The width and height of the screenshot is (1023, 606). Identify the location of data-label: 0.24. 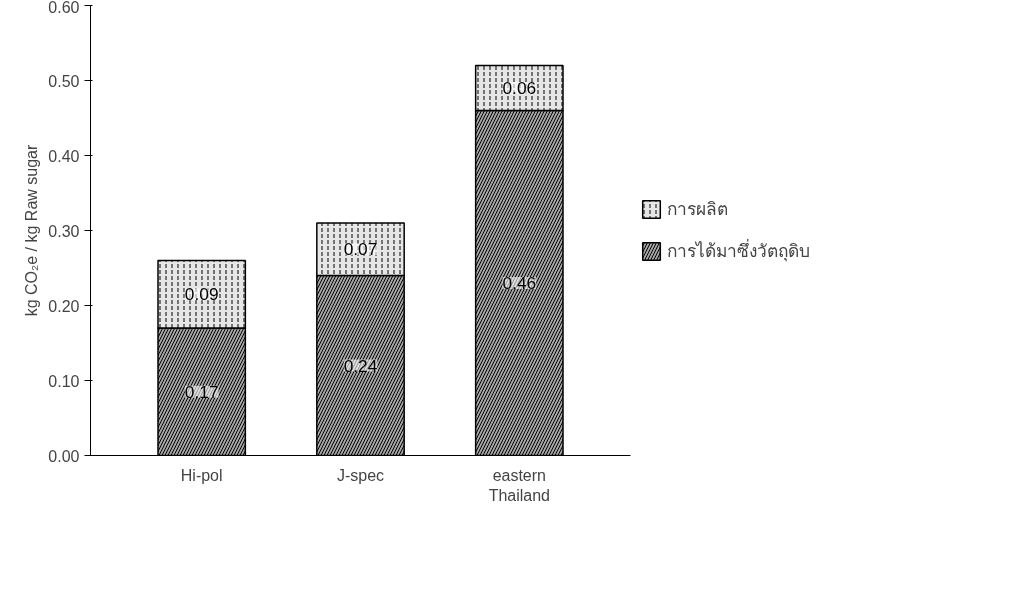
(360, 365).